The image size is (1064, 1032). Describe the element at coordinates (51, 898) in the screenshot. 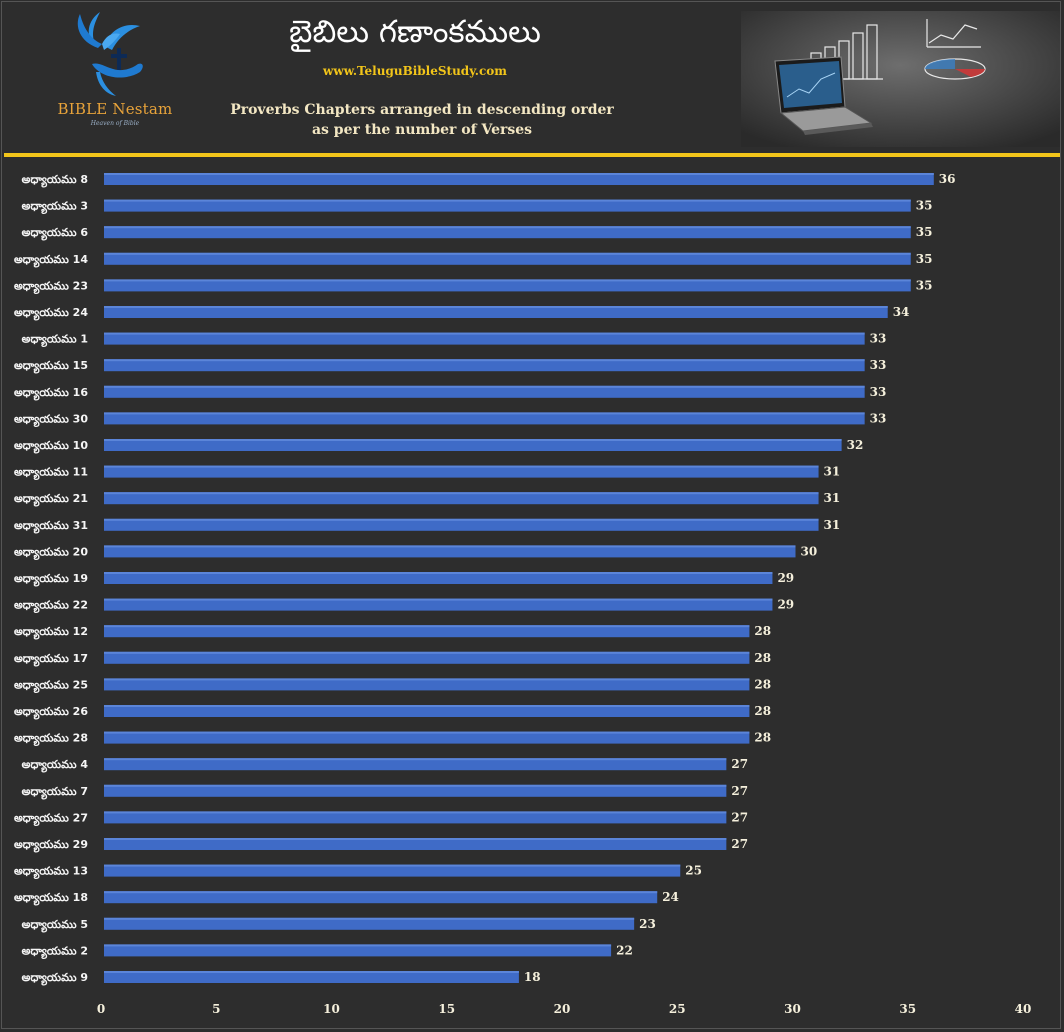

I see `category-label: అధ్యాయము 18` at that location.